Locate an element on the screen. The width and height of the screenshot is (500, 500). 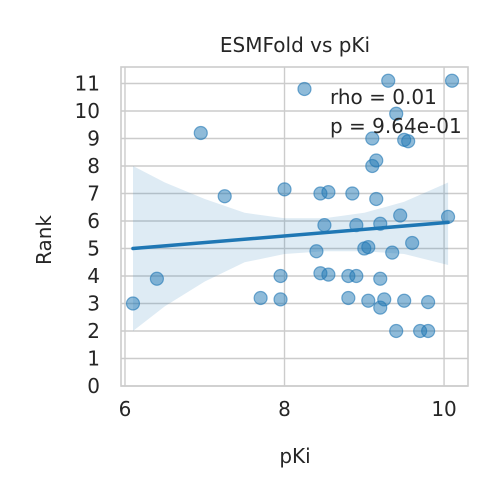
x-tick-labels: 6 8 10 is located at coordinates (288, 409).